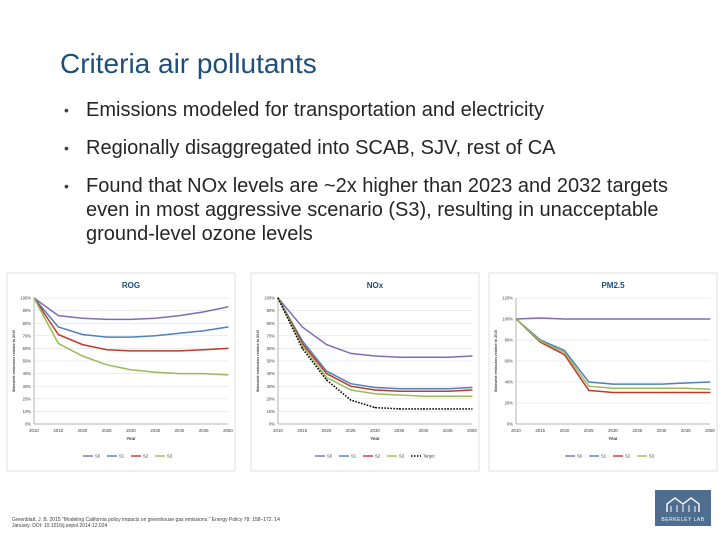 This screenshot has height=540, width=720. I want to click on x-tick-label: 2045, so click(204, 430).